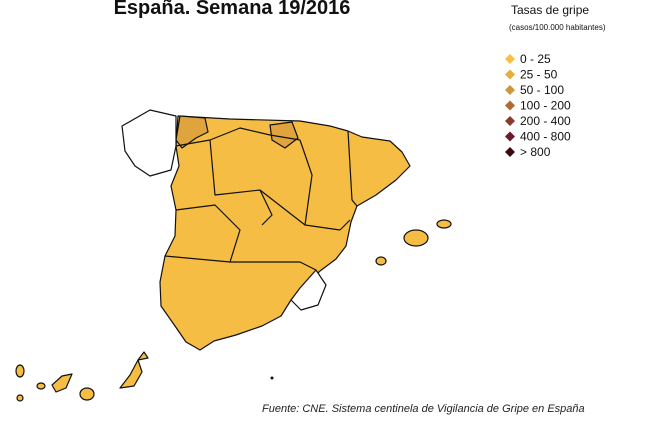 The image size is (648, 421). Describe the element at coordinates (542, 90) in the screenshot. I see `legend-label: 50 - 100` at that location.